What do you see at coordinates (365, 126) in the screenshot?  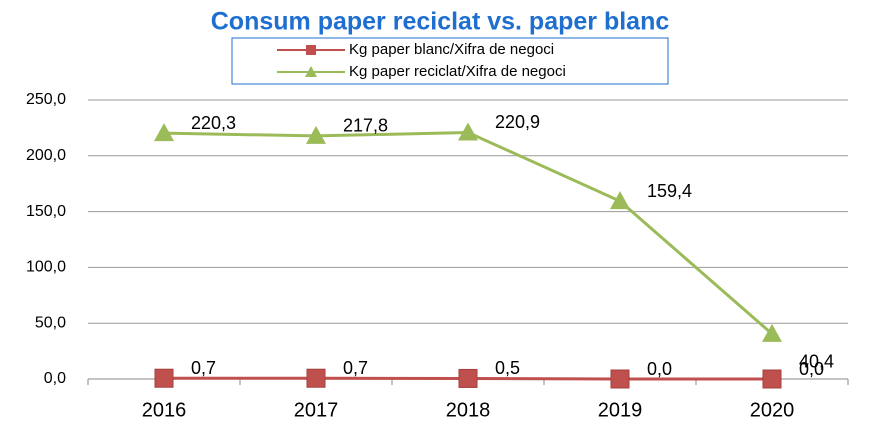 I see `data-label: 217,8` at bounding box center [365, 126].